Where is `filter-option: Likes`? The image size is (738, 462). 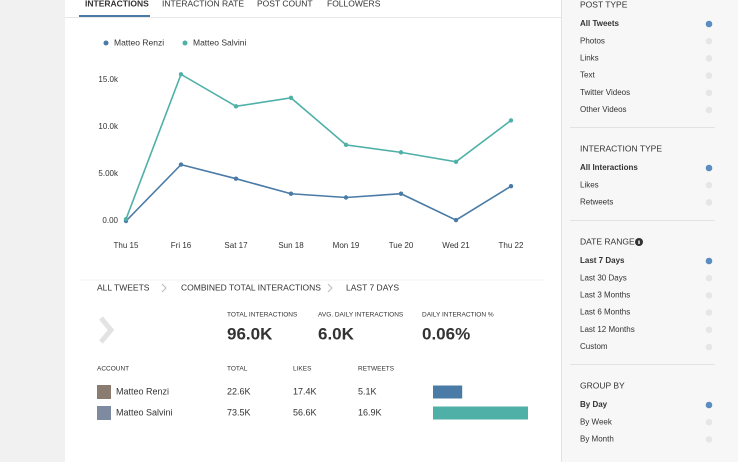
filter-option: Likes is located at coordinates (589, 184).